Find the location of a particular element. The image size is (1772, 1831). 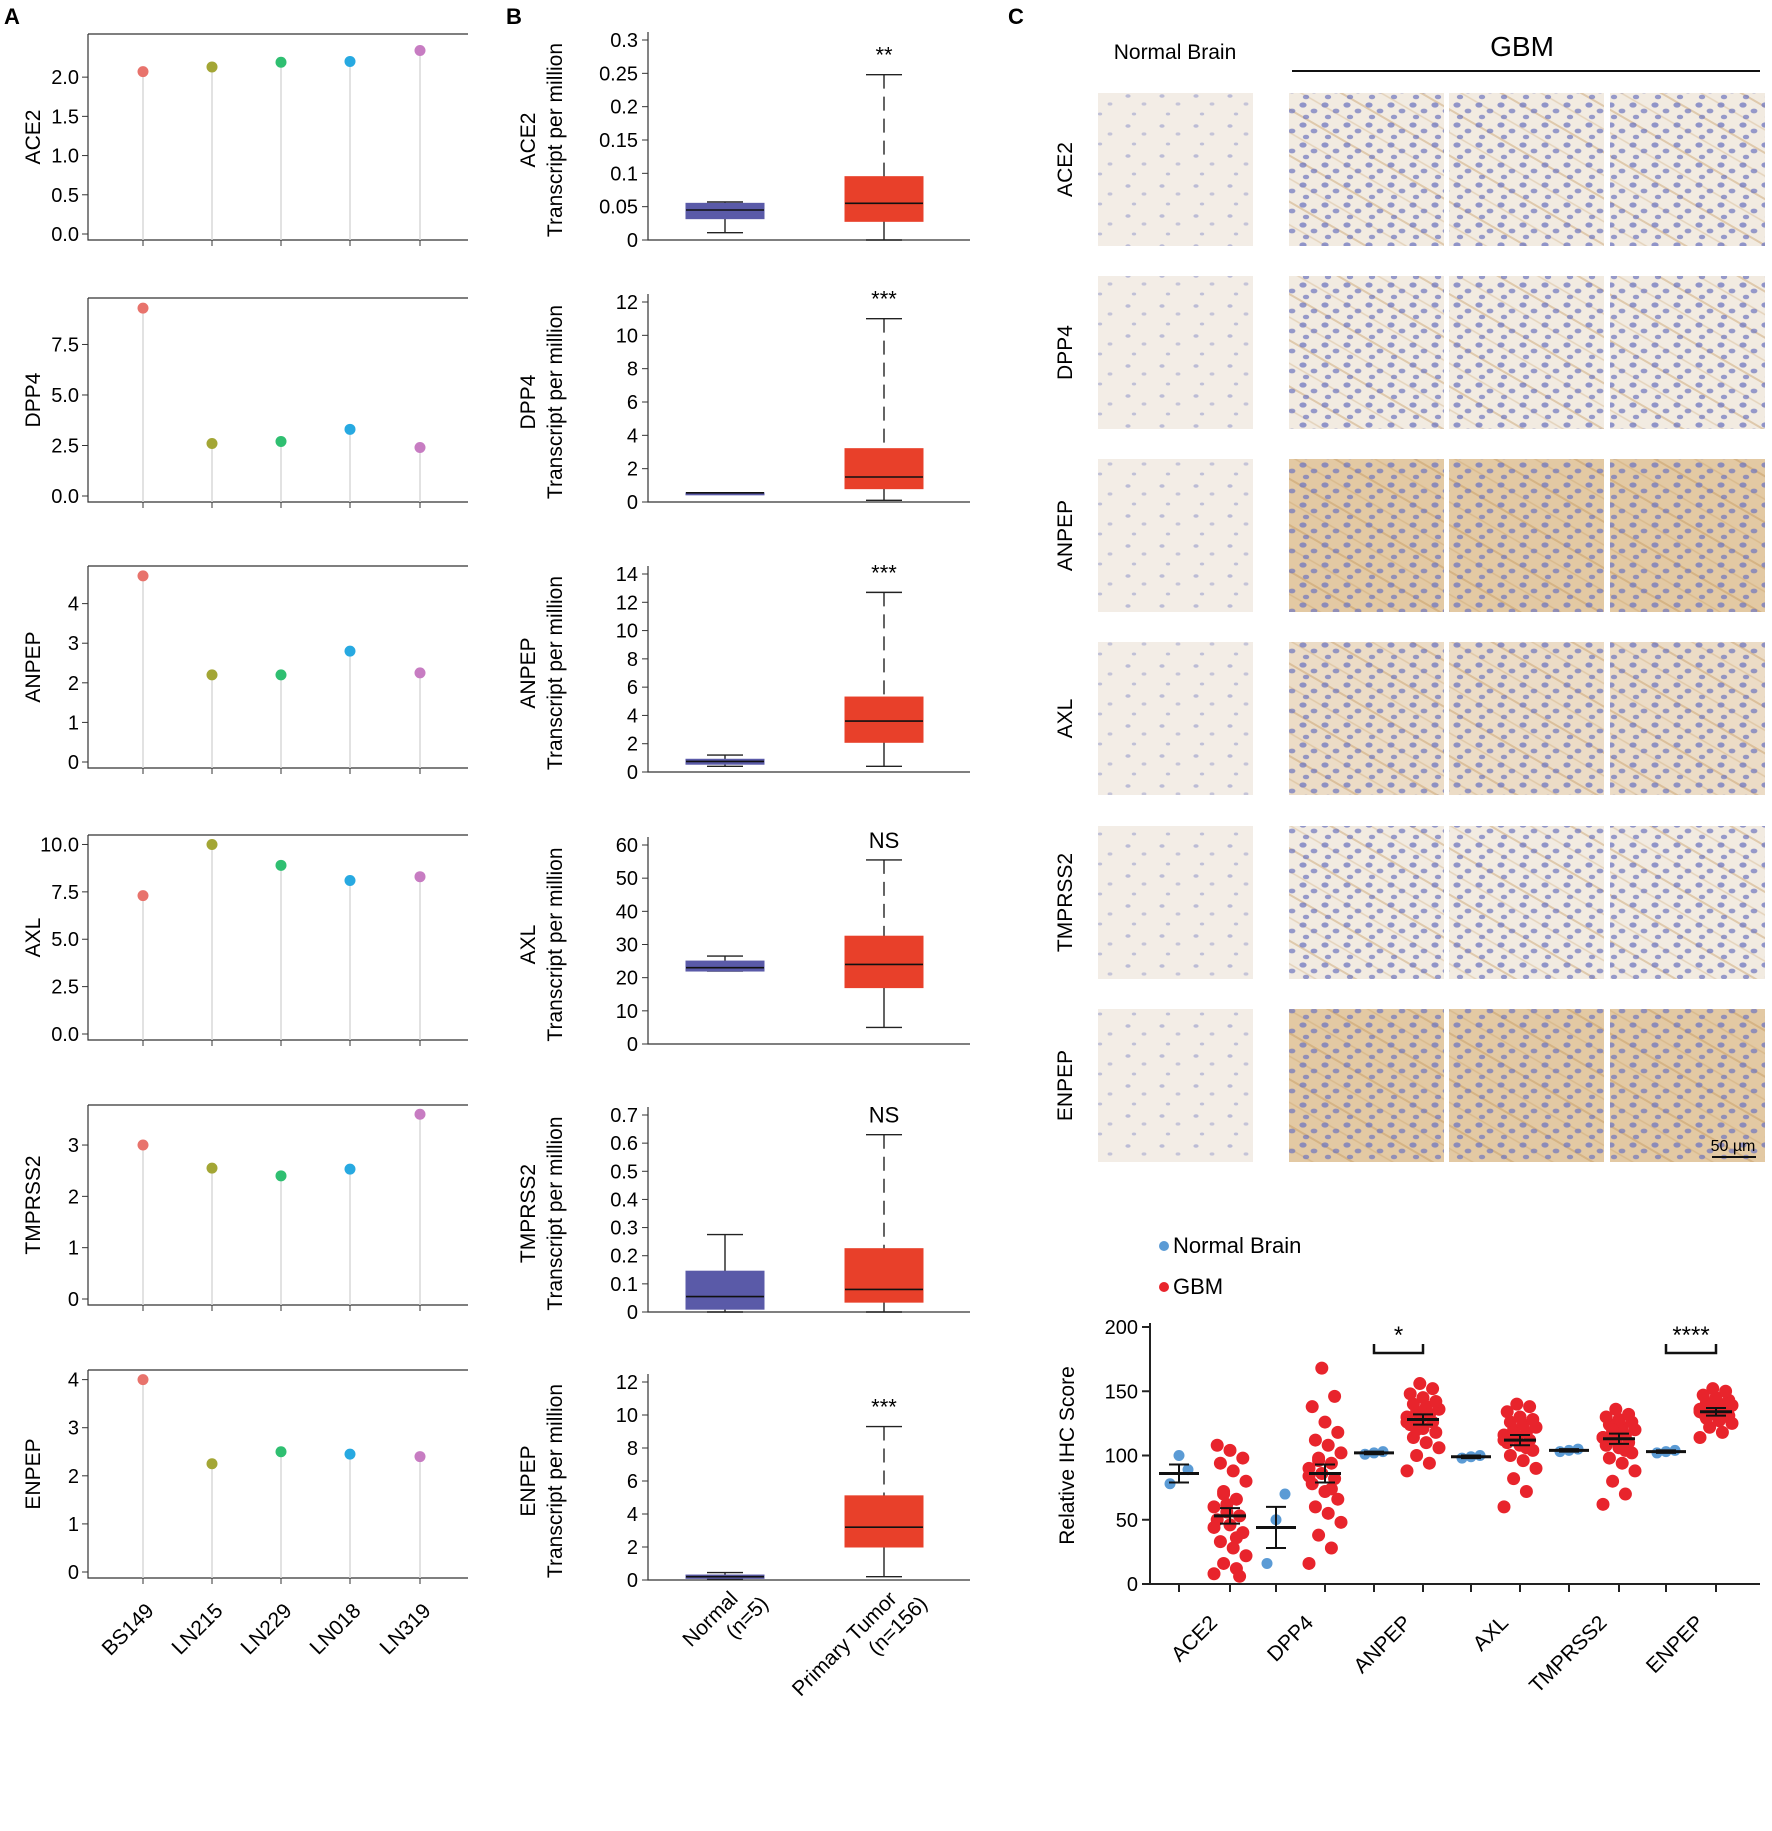

lollipop-chart-dpp4: 0.0 2.5 5.0 7.5 DPP4 is located at coordinates (245, 402).